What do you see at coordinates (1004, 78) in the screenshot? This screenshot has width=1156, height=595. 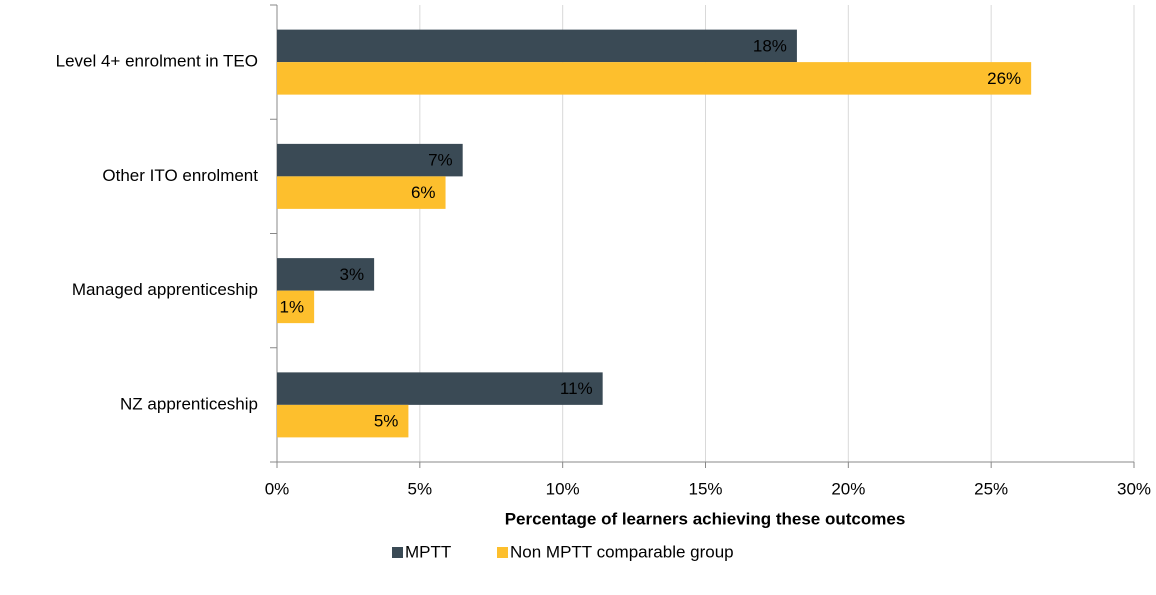 I see `data-label: 26%` at bounding box center [1004, 78].